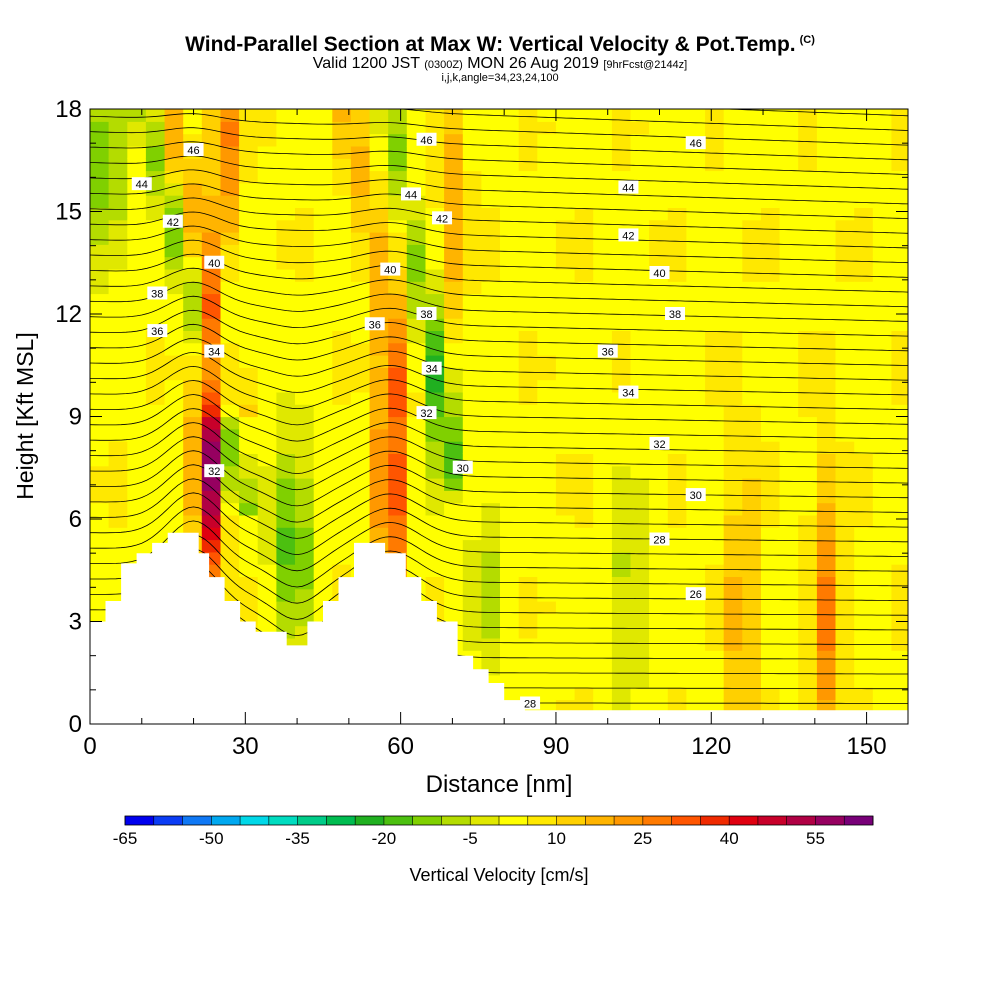 This screenshot has width=1000, height=1000. I want to click on colorbar-tick-label: -65, so click(125, 838).